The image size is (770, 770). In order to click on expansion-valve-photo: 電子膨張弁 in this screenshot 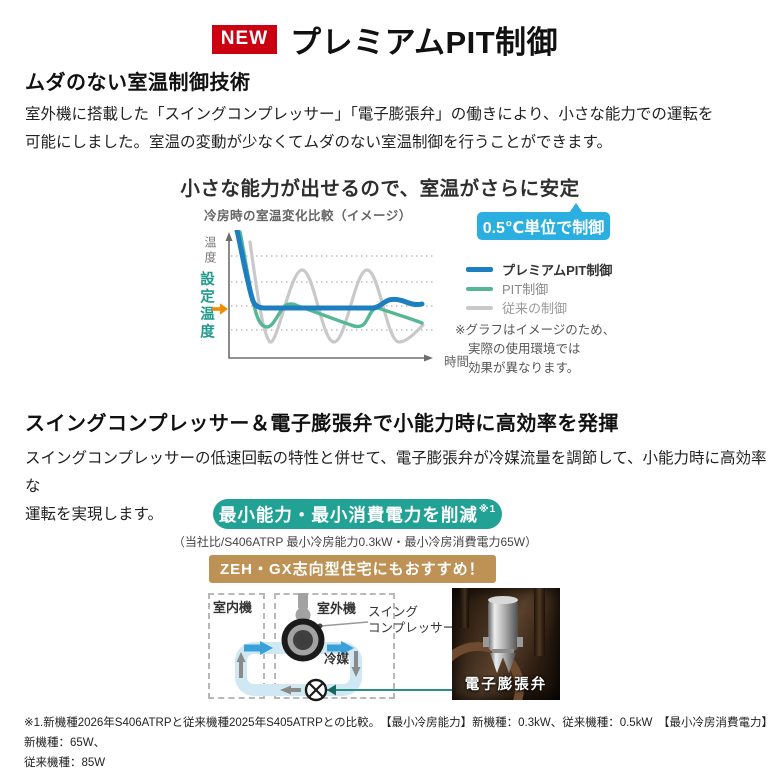, I will do `click(506, 644)`.